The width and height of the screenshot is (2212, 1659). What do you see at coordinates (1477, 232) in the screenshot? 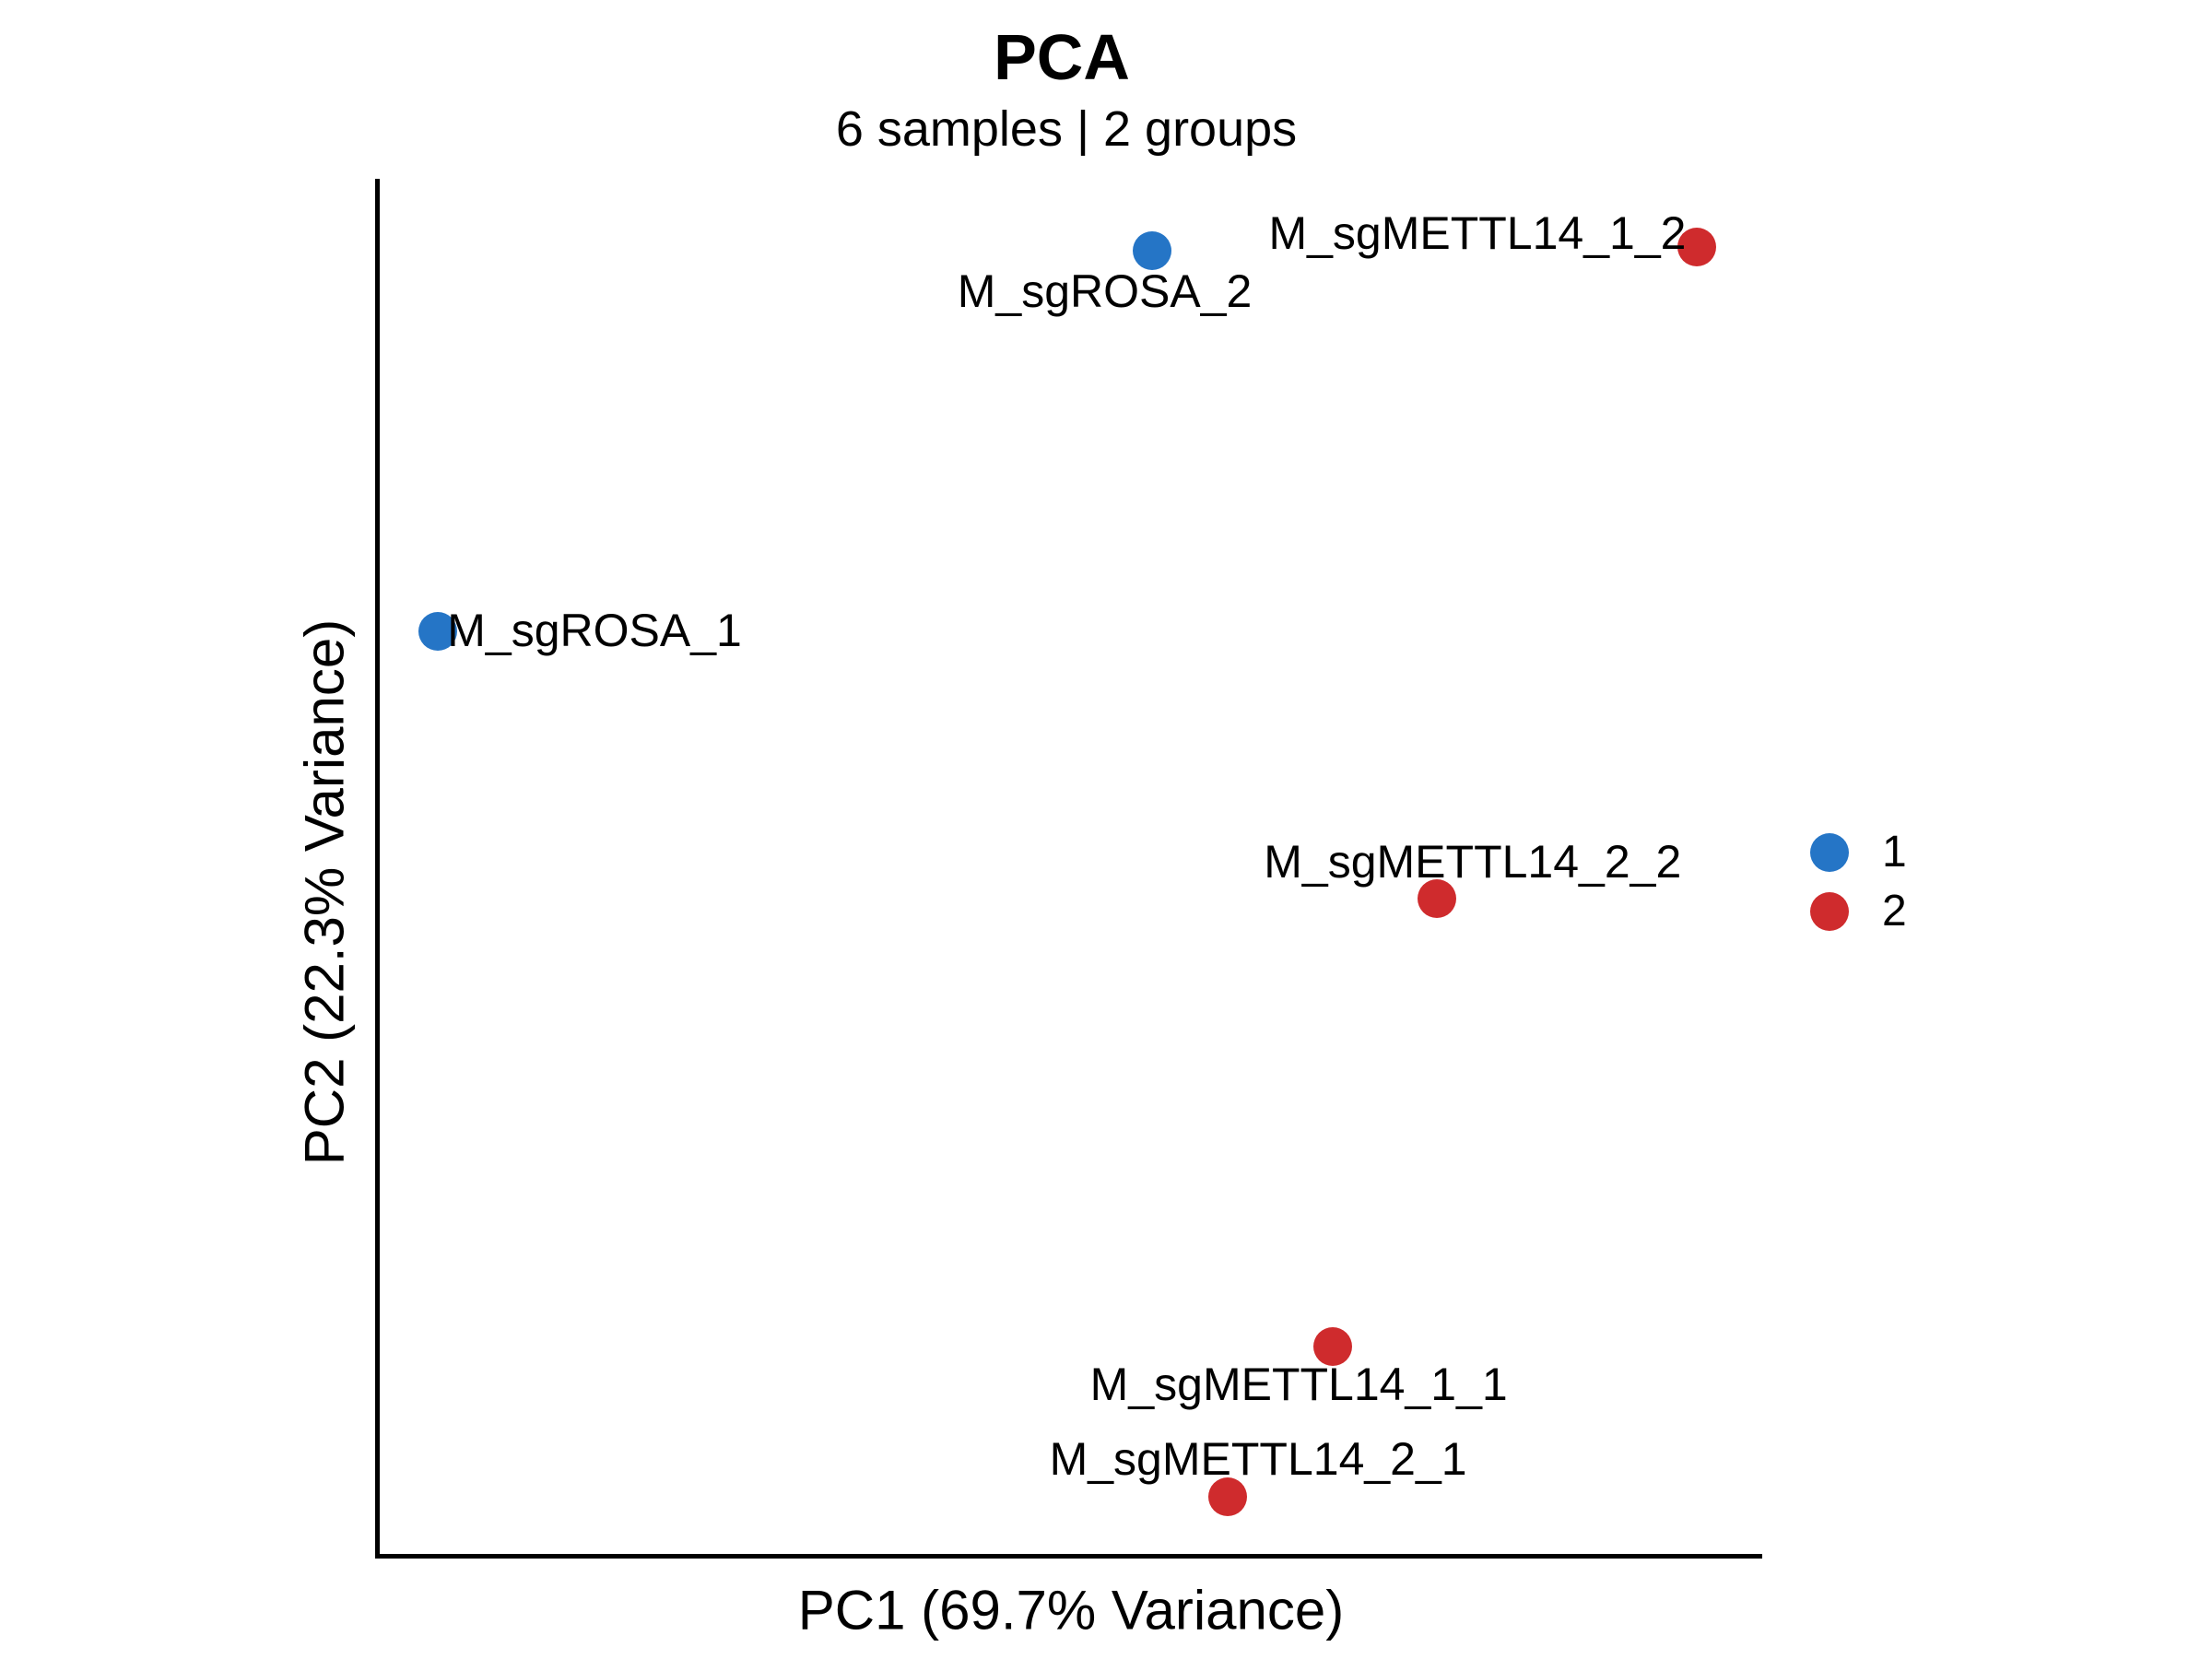
I see `data-point-label-M_sgMETTL14_1_2: M_sgMETTL14_1_2` at bounding box center [1477, 232].